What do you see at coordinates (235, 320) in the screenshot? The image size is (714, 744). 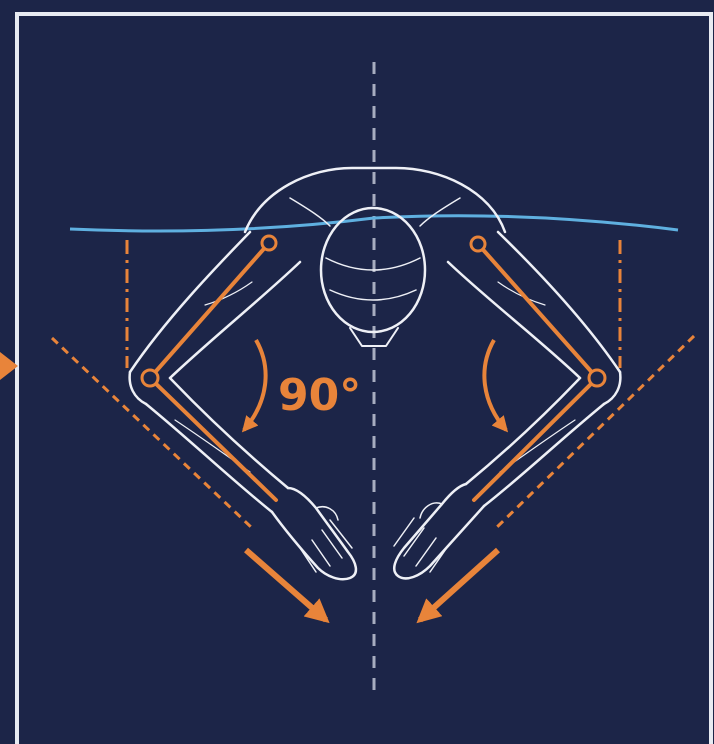 I see `left-upper-arm-inner` at bounding box center [235, 320].